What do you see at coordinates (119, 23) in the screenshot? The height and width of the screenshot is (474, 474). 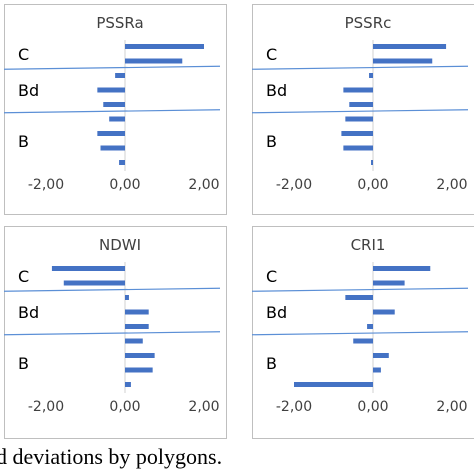 I see `chart-title: PSSRa` at bounding box center [119, 23].